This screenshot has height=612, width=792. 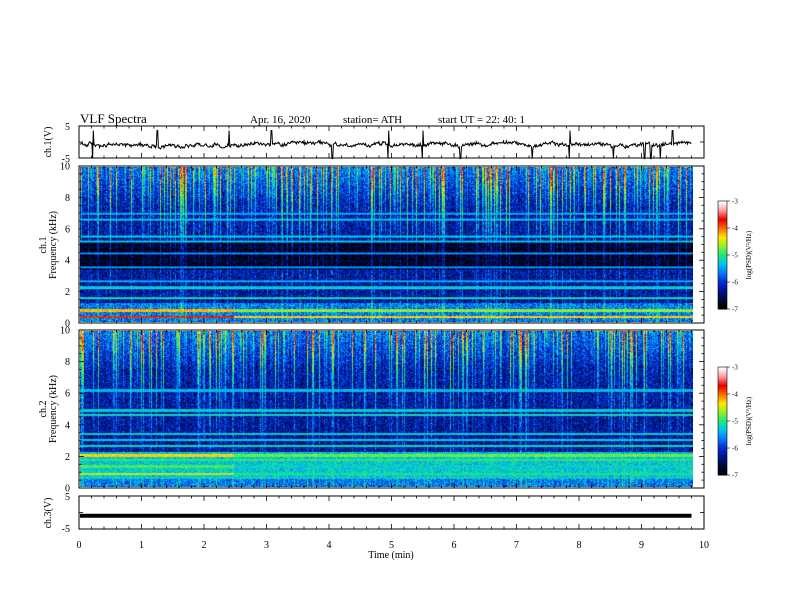 I want to click on ch1-spectrogram-channel-label: ch.1Frequency (kHz), so click(x=48, y=245).